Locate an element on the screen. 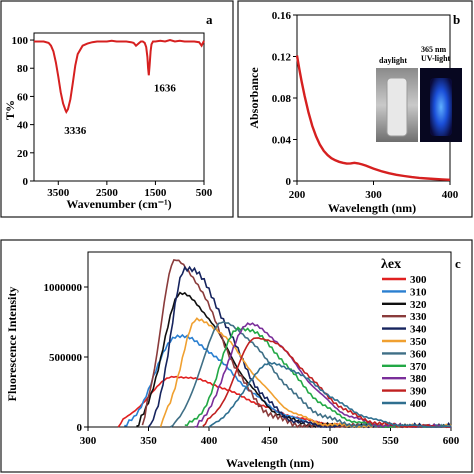 Image resolution: width=474 pixels, height=474 pixels. panel-a-ylabel: T% is located at coordinates (10, 110).